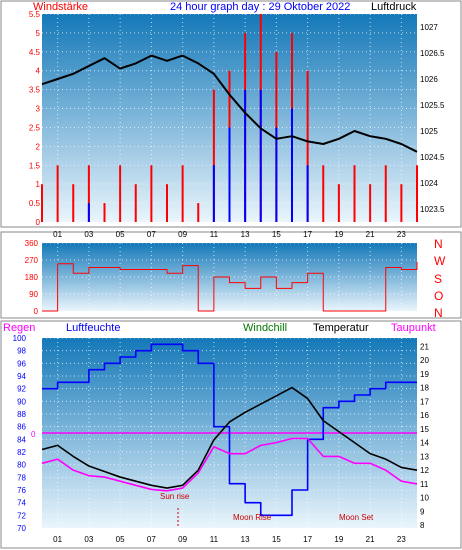  What do you see at coordinates (229, 464) in the screenshot?
I see `dewpoint-line` at bounding box center [229, 464].